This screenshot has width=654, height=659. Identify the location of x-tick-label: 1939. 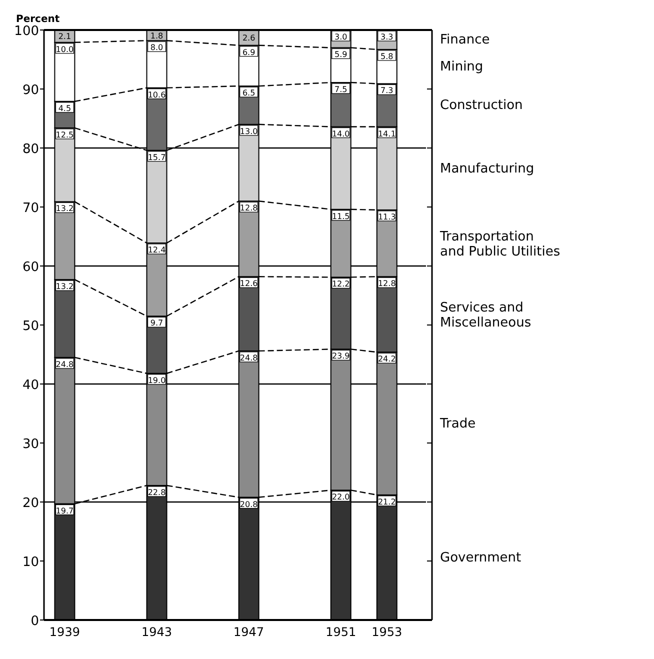
(64, 632).